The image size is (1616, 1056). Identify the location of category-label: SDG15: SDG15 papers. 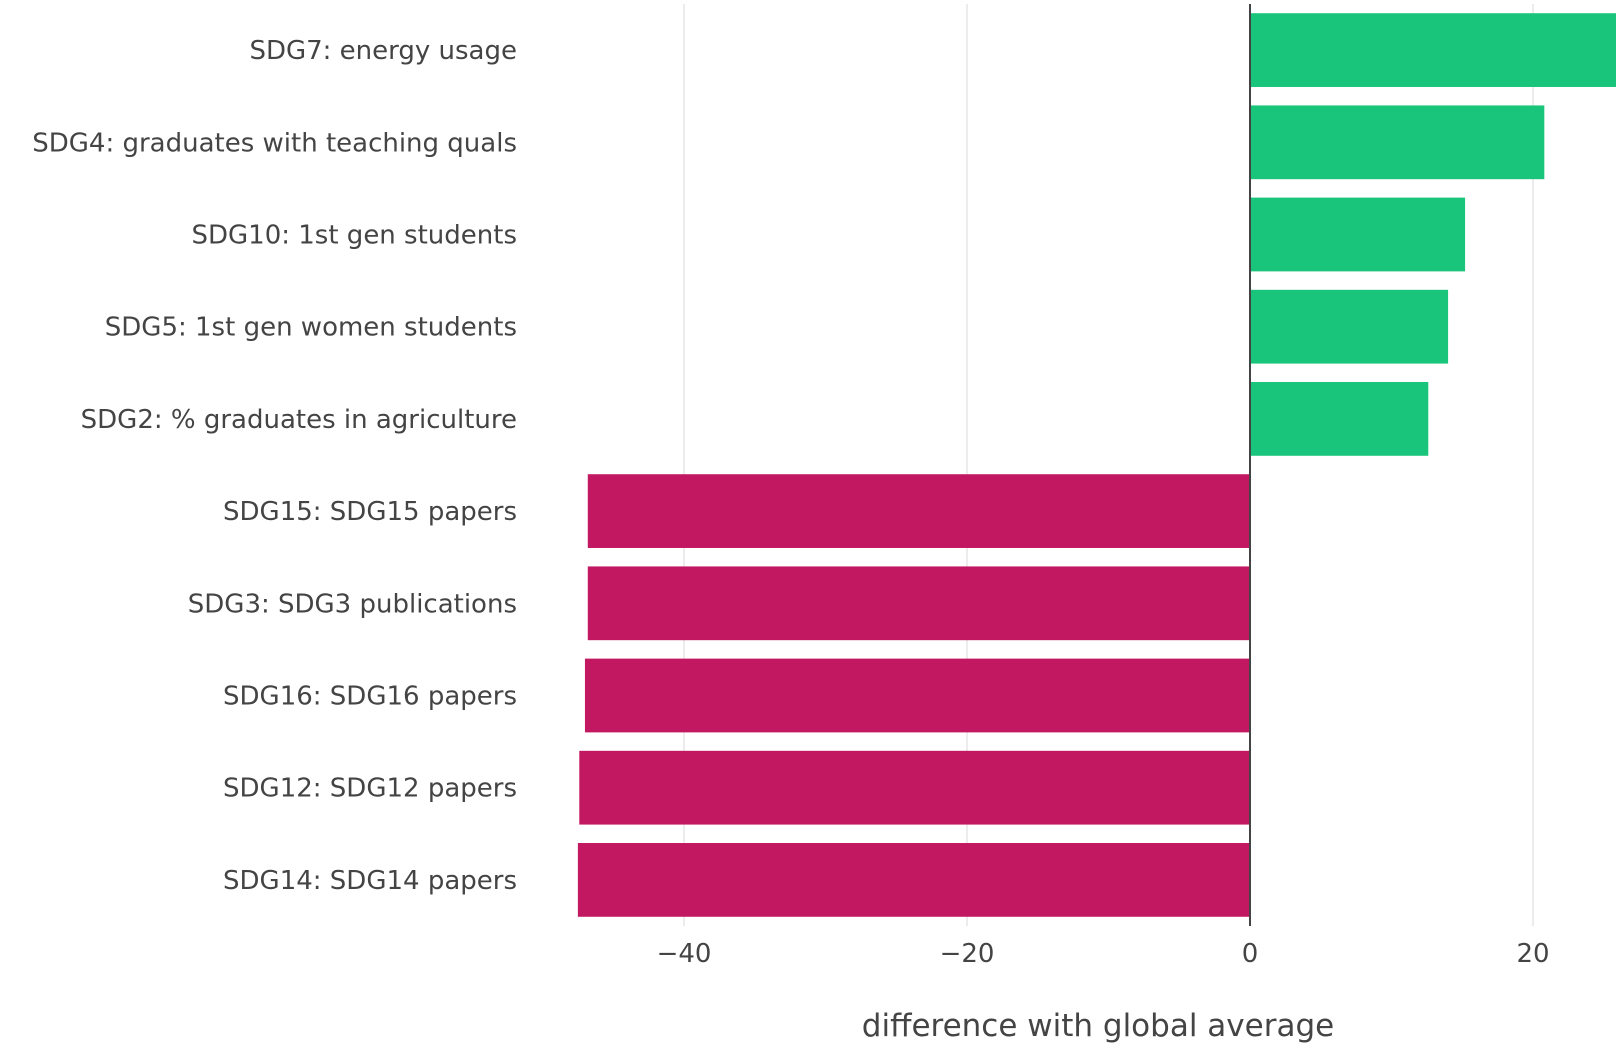
(370, 512).